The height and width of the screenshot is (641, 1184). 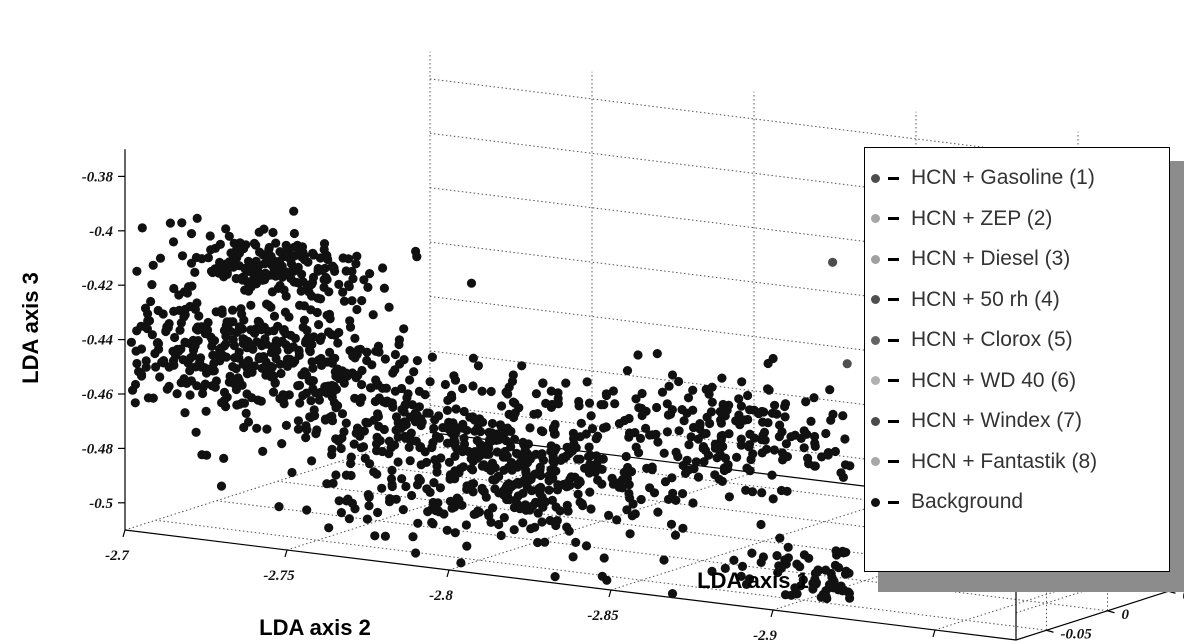 What do you see at coordinates (603, 616) in the screenshot?
I see `y-tick-label: -2.85` at bounding box center [603, 616].